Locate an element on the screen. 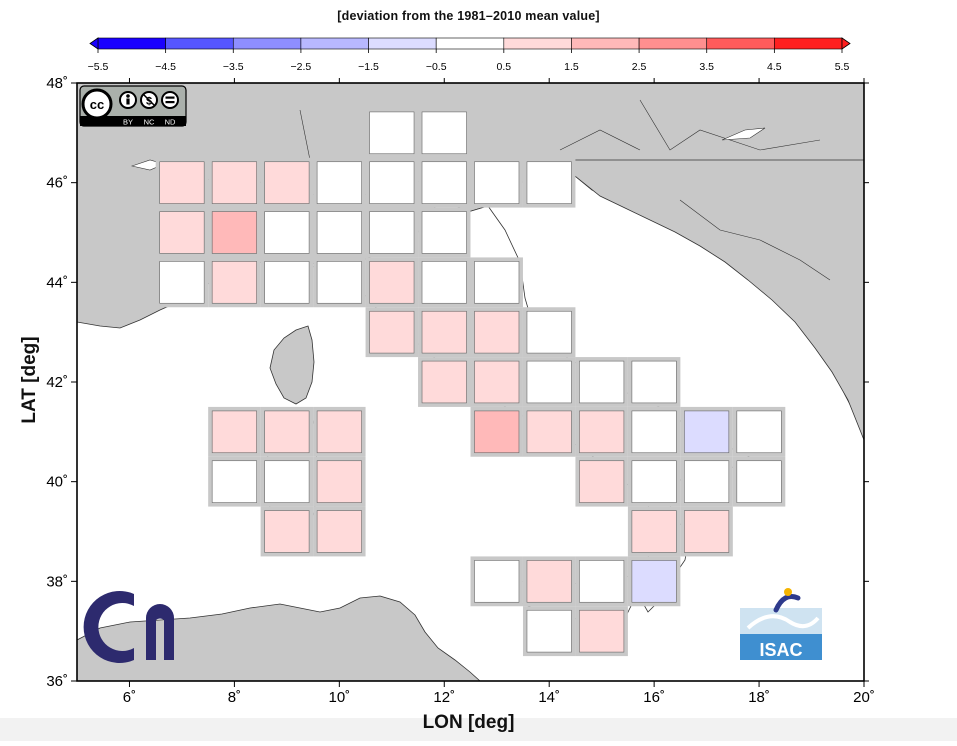 The height and width of the screenshot is (746, 957). by-icon is located at coordinates (128, 100).